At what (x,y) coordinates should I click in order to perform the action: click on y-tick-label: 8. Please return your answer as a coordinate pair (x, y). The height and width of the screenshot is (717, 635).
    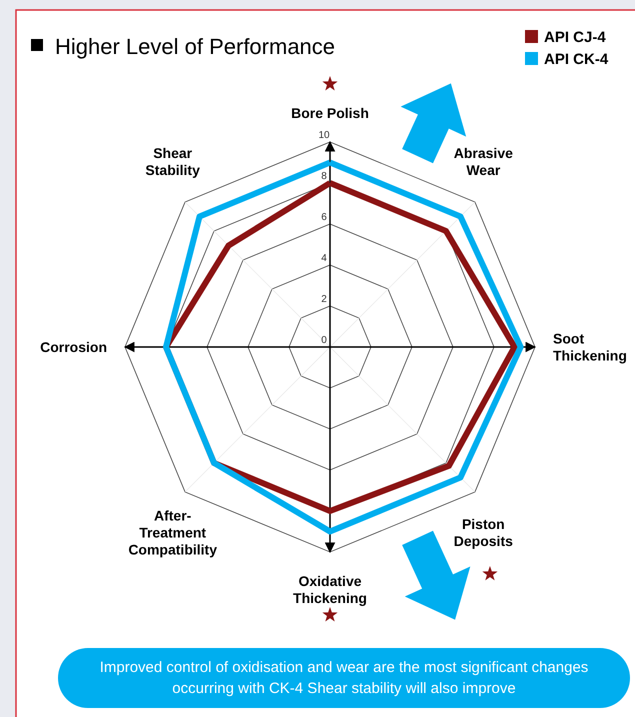
    Looking at the image, I should click on (324, 176).